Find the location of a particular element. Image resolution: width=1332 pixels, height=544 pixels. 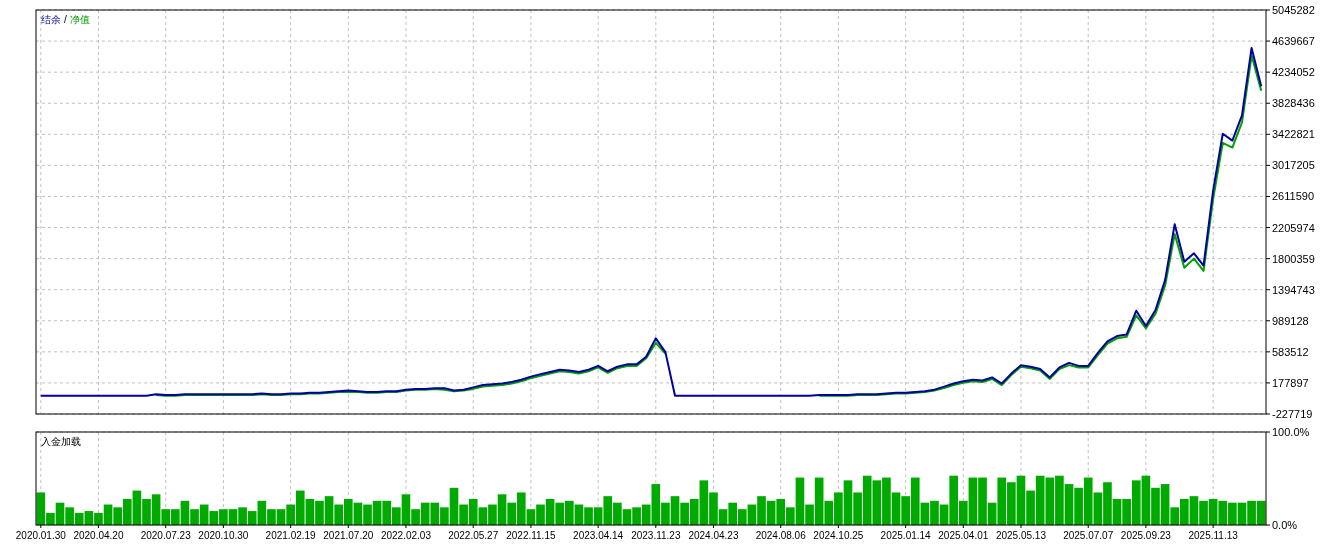

x-tick-label: 2020.07.23 is located at coordinates (166, 535).